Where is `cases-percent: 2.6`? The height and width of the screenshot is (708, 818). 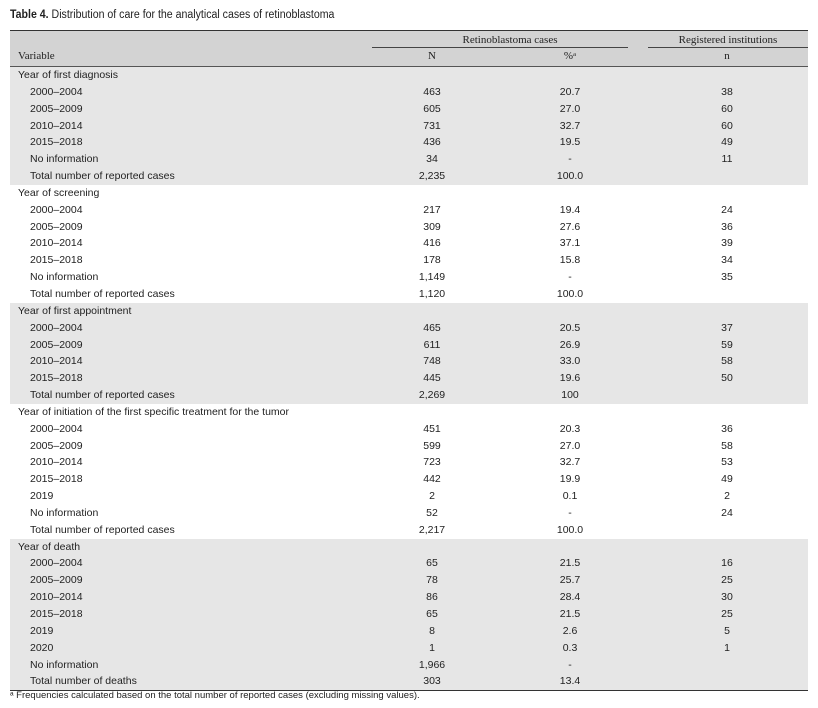
cases-percent: 2.6 is located at coordinates (570, 630).